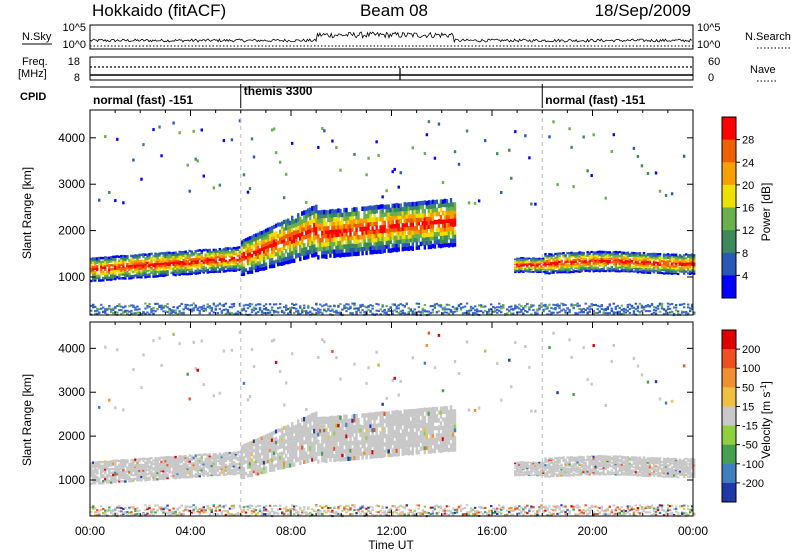 The height and width of the screenshot is (554, 800). I want to click on colorbar-tick-label: 16, so click(748, 209).